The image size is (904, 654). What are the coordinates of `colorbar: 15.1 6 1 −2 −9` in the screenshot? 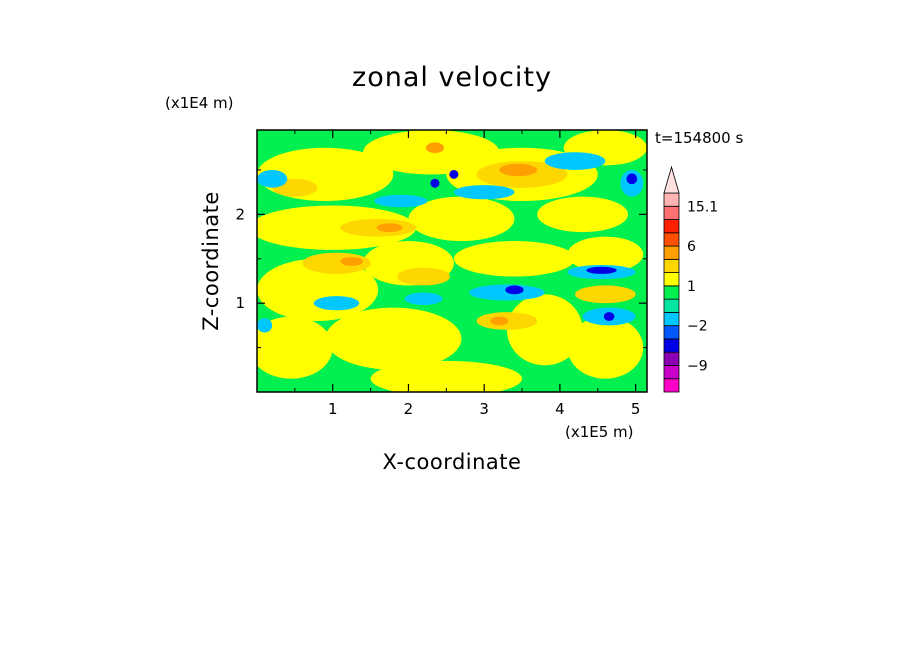 It's located at (690, 279).